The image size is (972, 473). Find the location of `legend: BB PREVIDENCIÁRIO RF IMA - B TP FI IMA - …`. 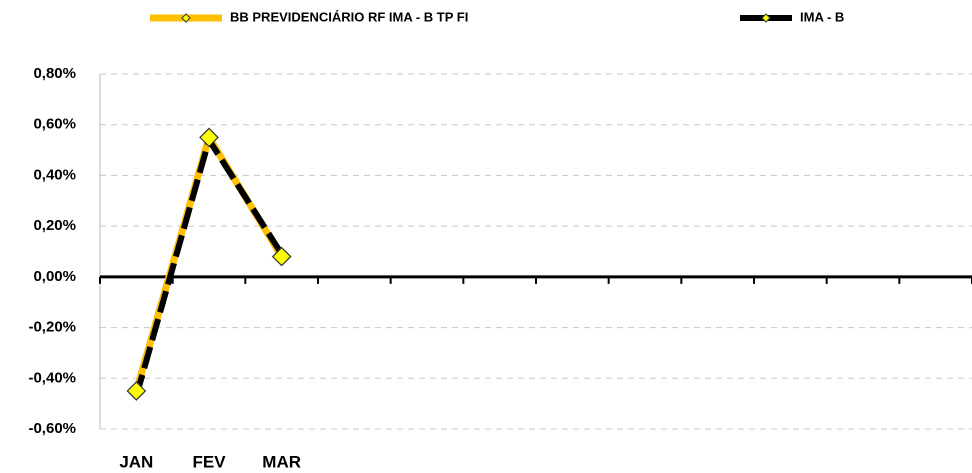

legend: BB PREVIDENCIÁRIO RF IMA - B TP FI IMA - … is located at coordinates (497, 16).